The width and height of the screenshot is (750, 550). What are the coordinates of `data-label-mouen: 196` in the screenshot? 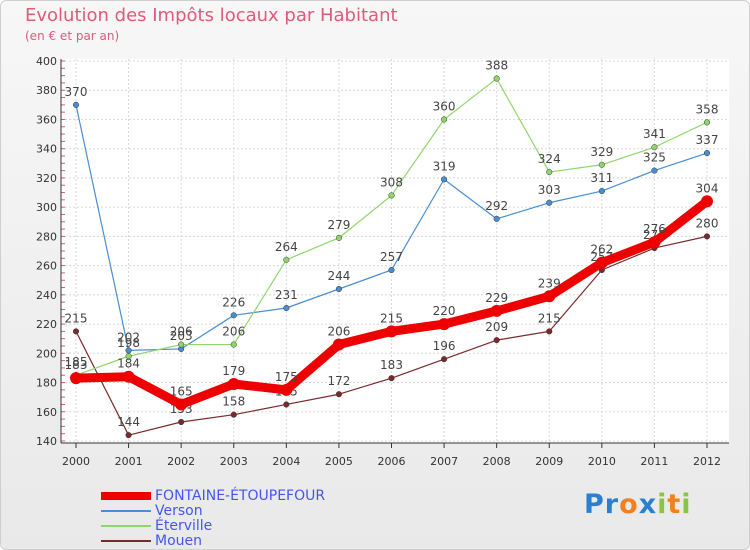 It's located at (444, 346).